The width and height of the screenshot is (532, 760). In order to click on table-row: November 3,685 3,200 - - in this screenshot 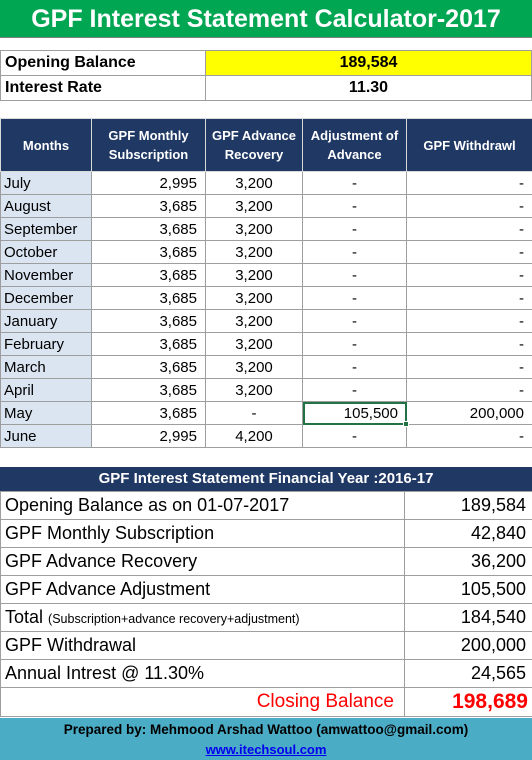, I will do `click(266, 275)`.